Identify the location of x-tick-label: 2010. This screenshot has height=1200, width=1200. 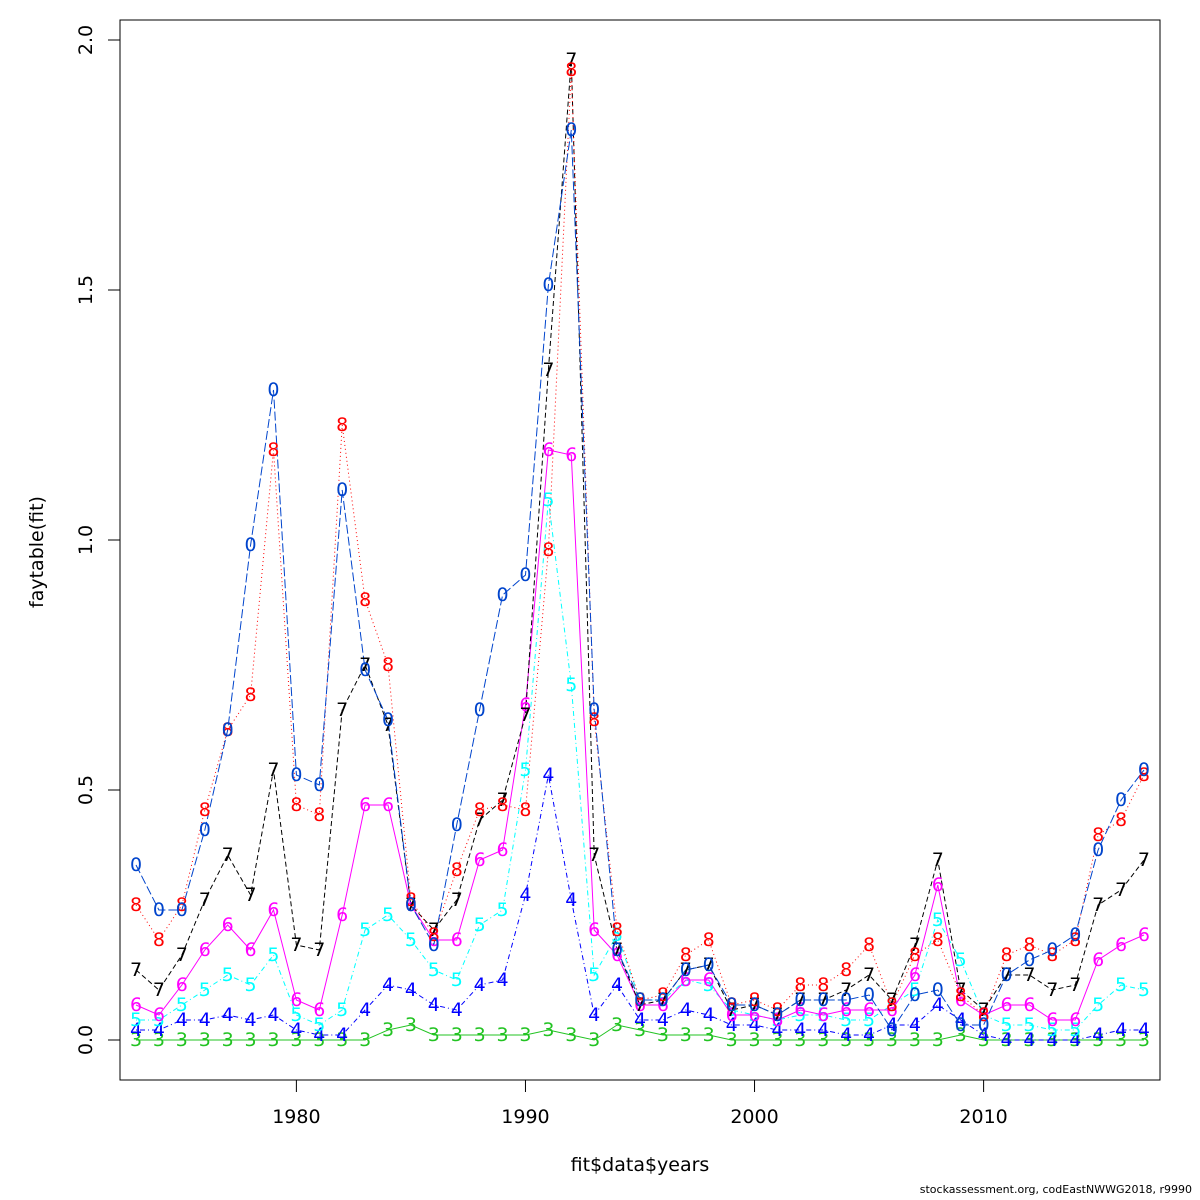
(983, 1117).